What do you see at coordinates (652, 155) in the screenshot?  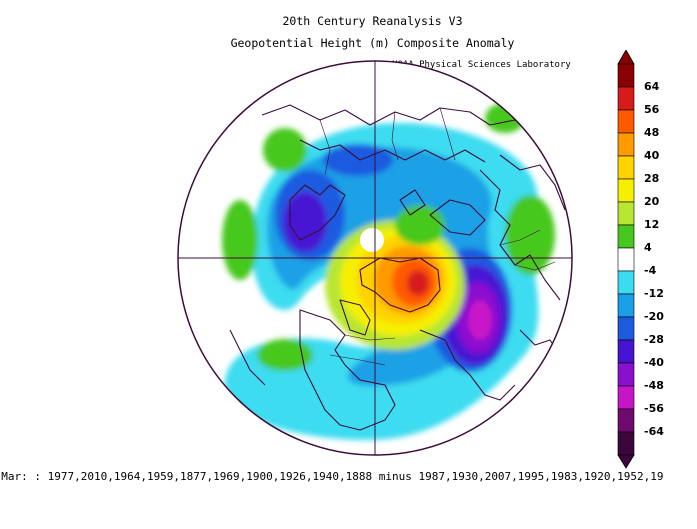 I see `colorbar-tick-label: 40` at bounding box center [652, 155].